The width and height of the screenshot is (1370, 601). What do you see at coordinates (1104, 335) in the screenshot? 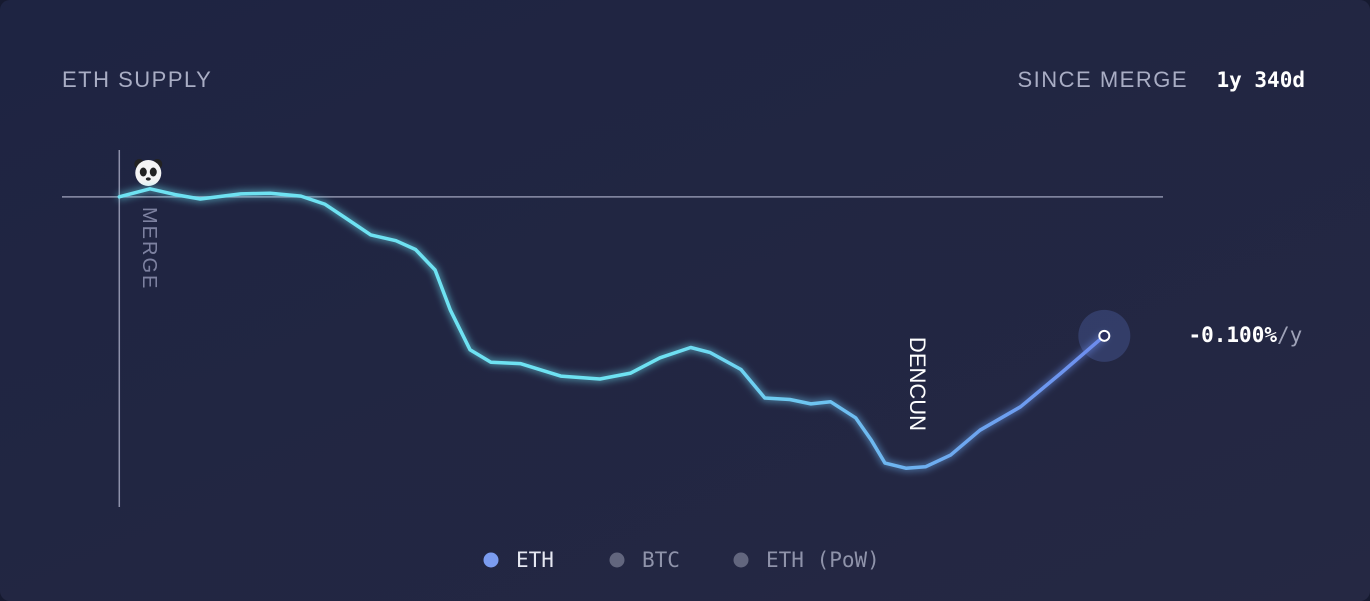
I see `end-point` at bounding box center [1104, 335].